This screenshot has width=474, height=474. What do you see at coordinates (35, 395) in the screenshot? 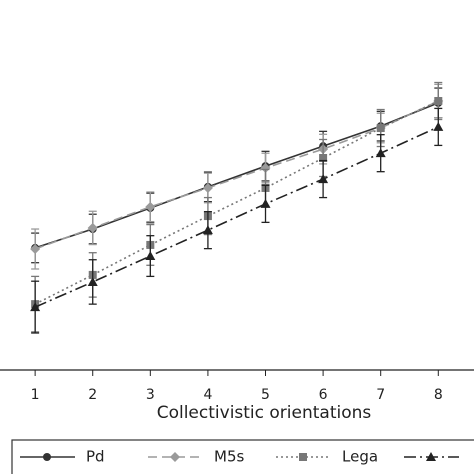
I see `x-tick-label: 1` at bounding box center [35, 395].